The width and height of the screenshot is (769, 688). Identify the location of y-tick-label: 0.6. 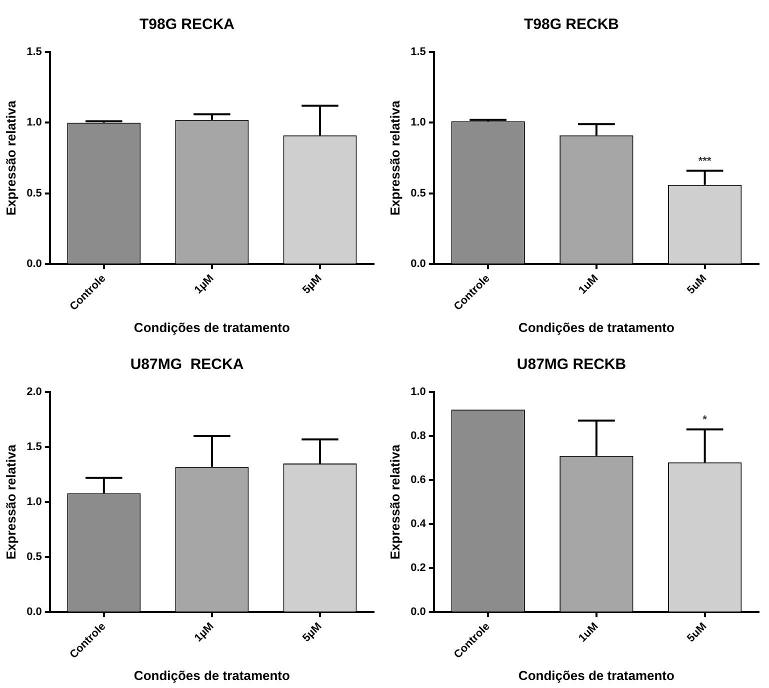
(418, 480).